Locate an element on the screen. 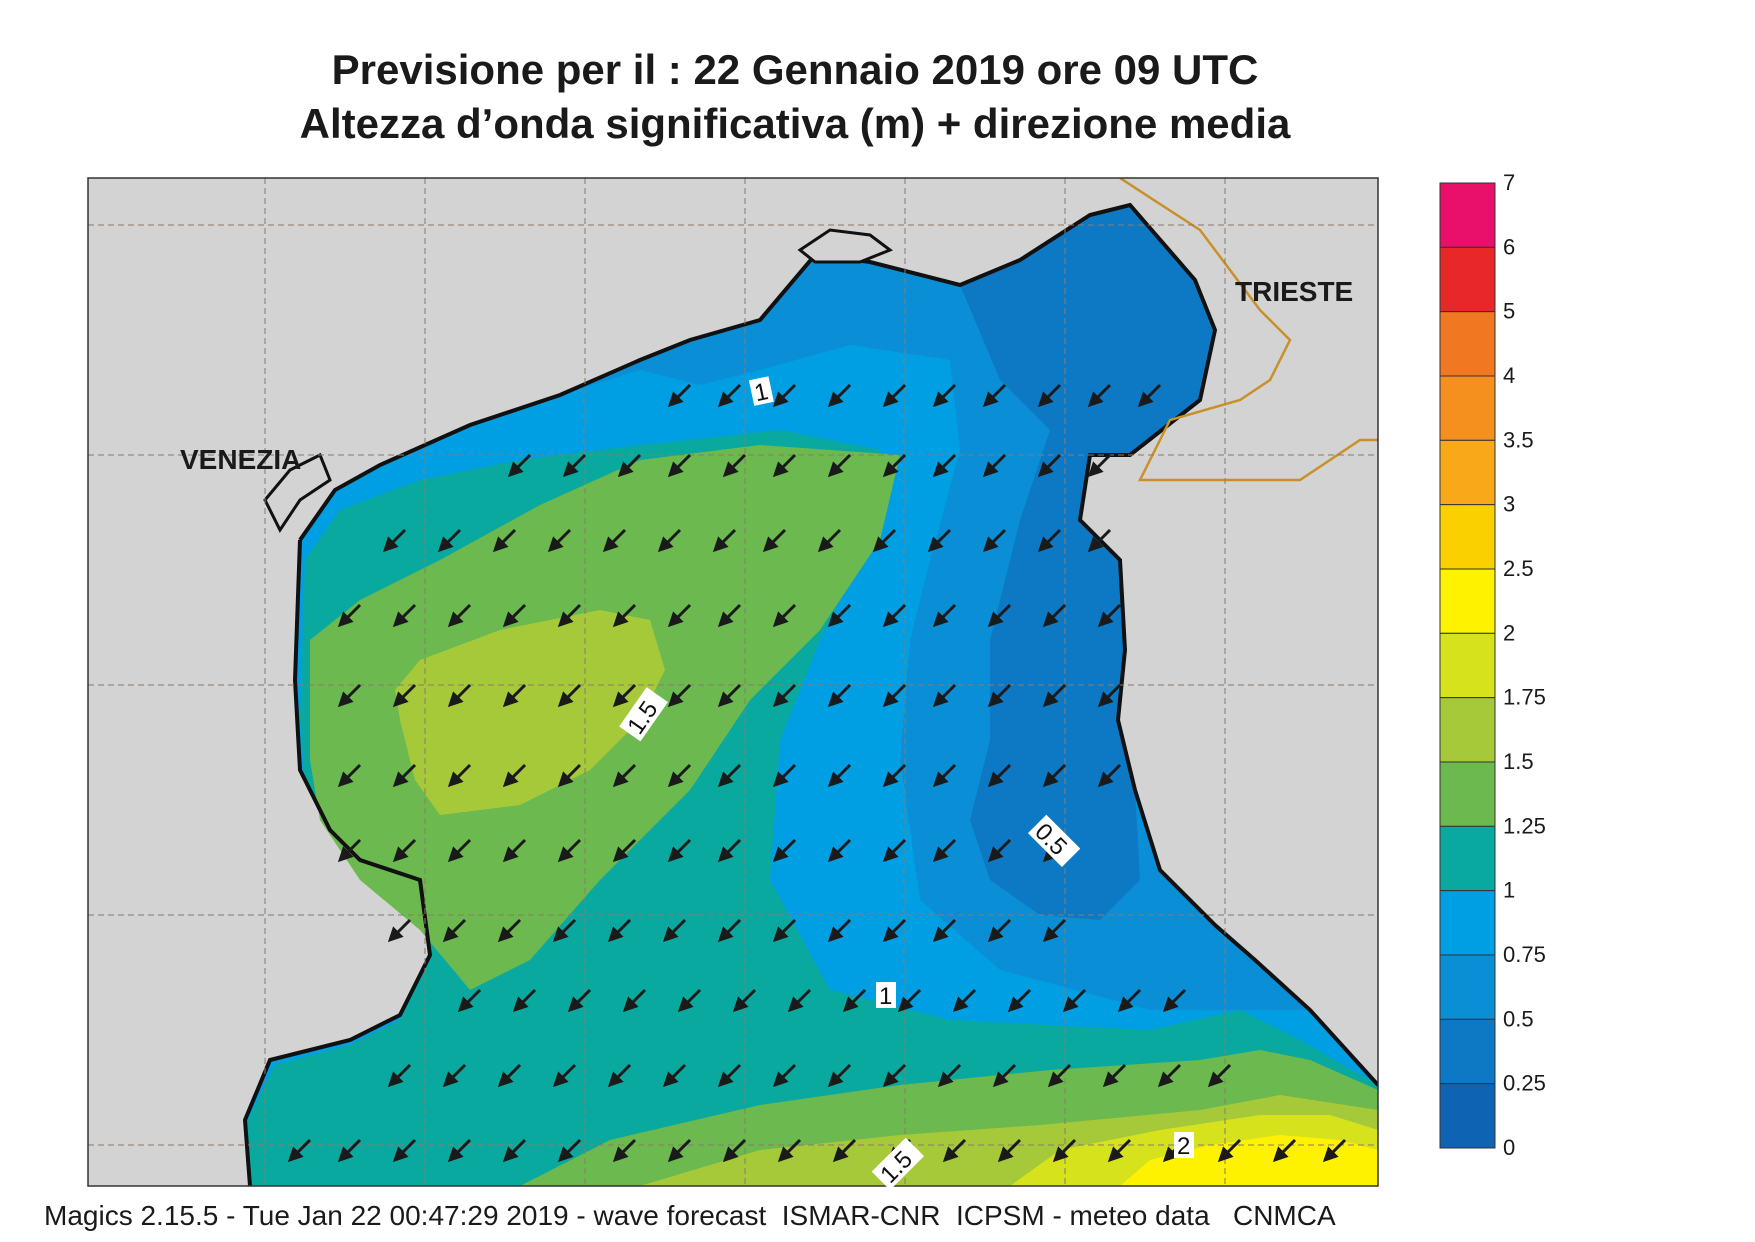 The width and height of the screenshot is (1755, 1242). legend-tick-label: 0.5 is located at coordinates (1518, 1018).